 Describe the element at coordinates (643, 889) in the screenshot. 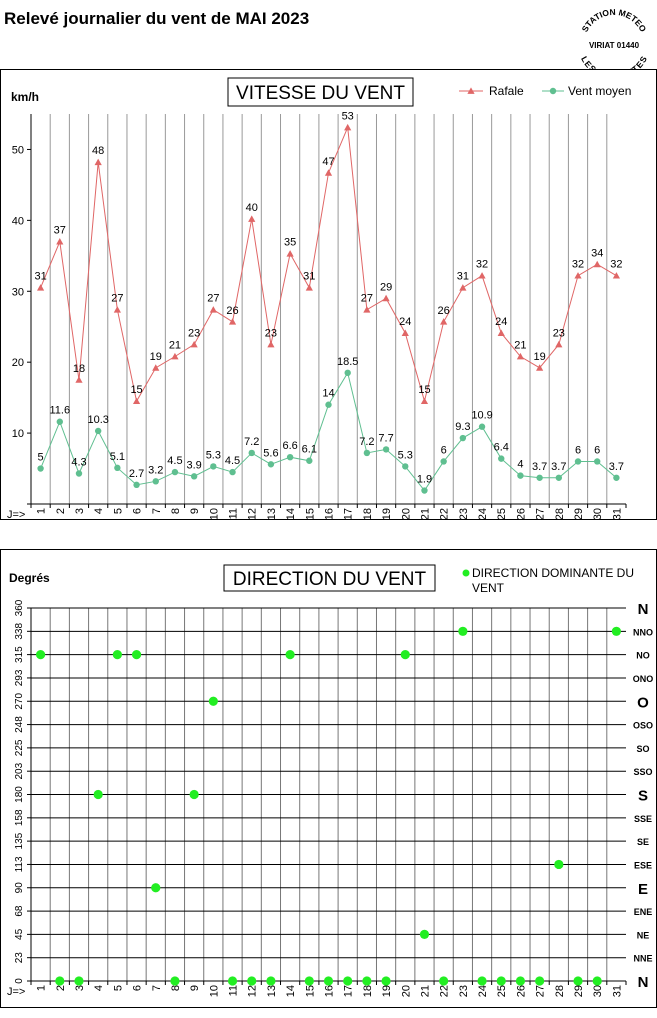

I see `compass-label: E` at that location.